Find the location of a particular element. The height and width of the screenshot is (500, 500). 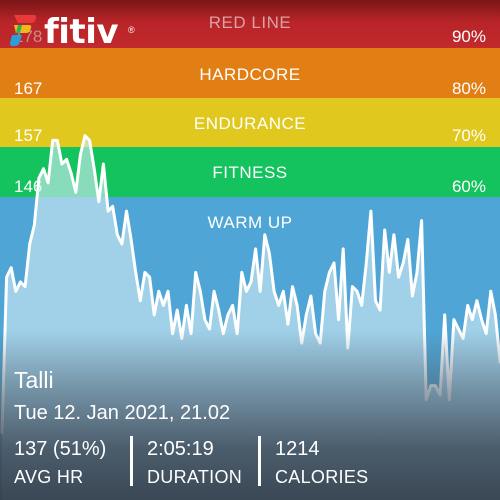

stat-label: CALORIES is located at coordinates (322, 477).